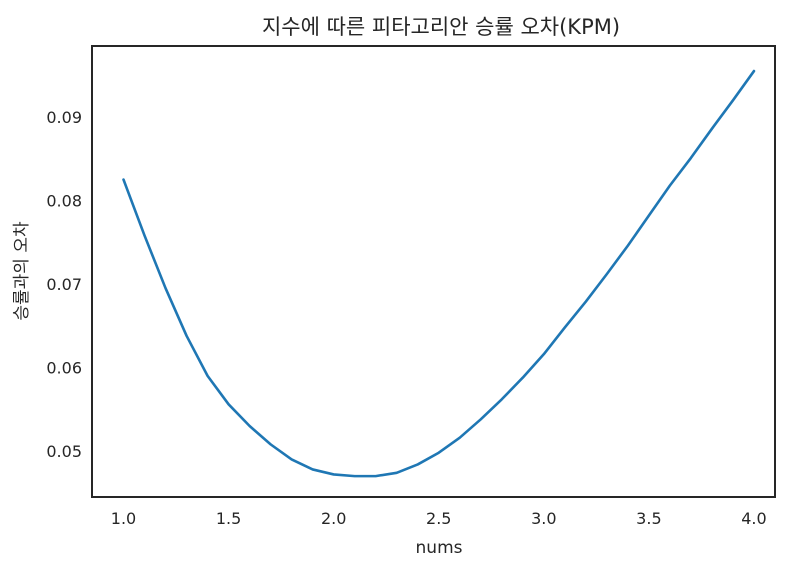 This screenshot has height=572, width=803. Describe the element at coordinates (22, 271) in the screenshot. I see `y-axis-label: 승률과의 오차` at that location.